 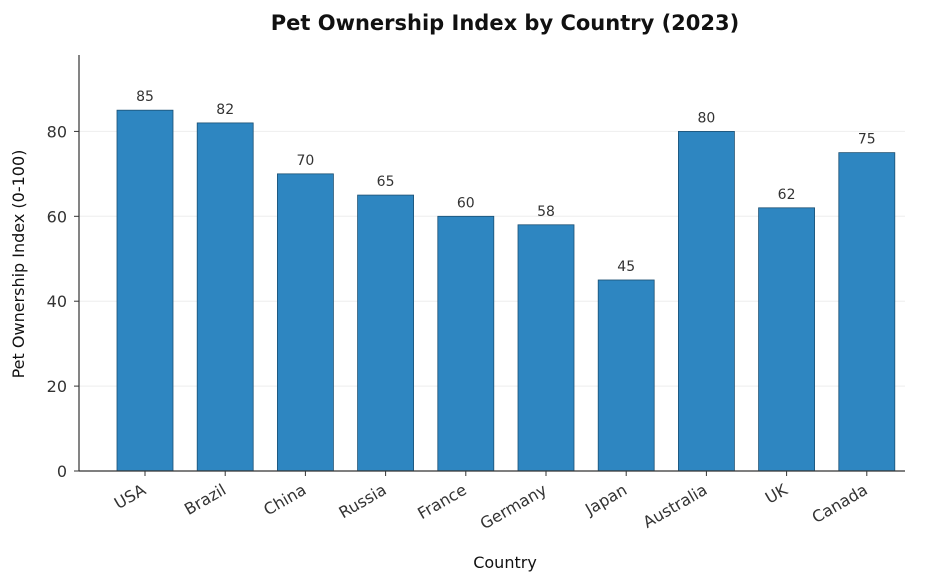 What do you see at coordinates (776, 494) in the screenshot?
I see `x-tick-label: UK` at bounding box center [776, 494].